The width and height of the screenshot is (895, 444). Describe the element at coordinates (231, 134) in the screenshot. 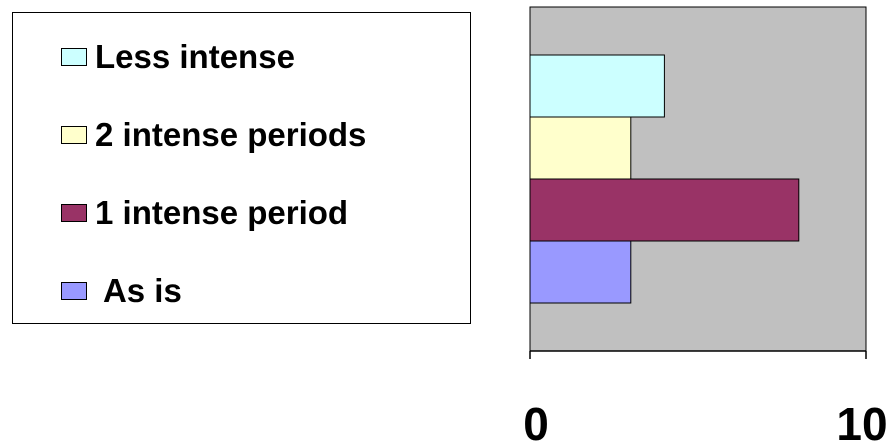

I see `legend-label-2-intense-periods: 2 intense periods` at that location.